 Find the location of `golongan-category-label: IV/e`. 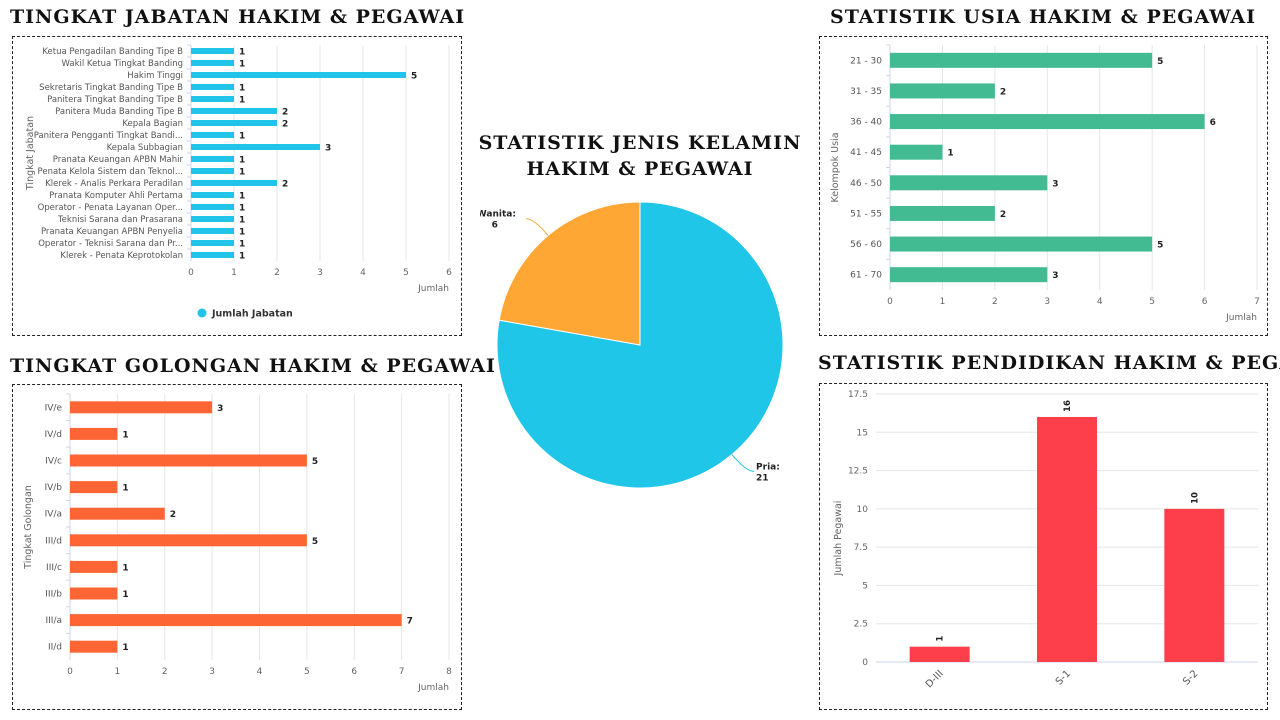

golongan-category-label: IV/e is located at coordinates (54, 408).